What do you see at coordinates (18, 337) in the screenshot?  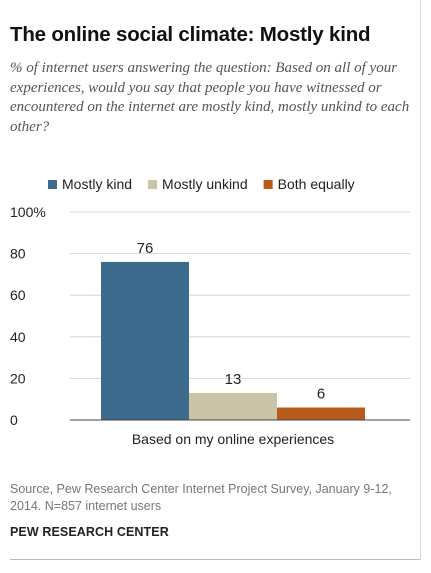 I see `y-tick-label-2: 40` at bounding box center [18, 337].